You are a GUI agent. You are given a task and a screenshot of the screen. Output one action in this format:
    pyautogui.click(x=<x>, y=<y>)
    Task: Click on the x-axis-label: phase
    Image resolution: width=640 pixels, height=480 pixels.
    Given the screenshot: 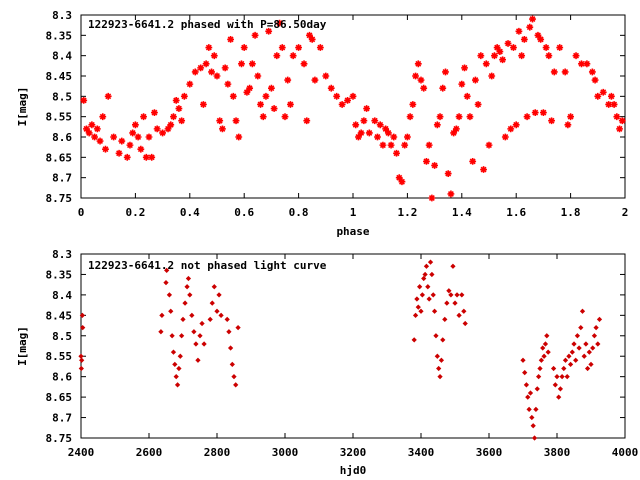 What is the action you would take?
    pyautogui.click(x=352, y=231)
    